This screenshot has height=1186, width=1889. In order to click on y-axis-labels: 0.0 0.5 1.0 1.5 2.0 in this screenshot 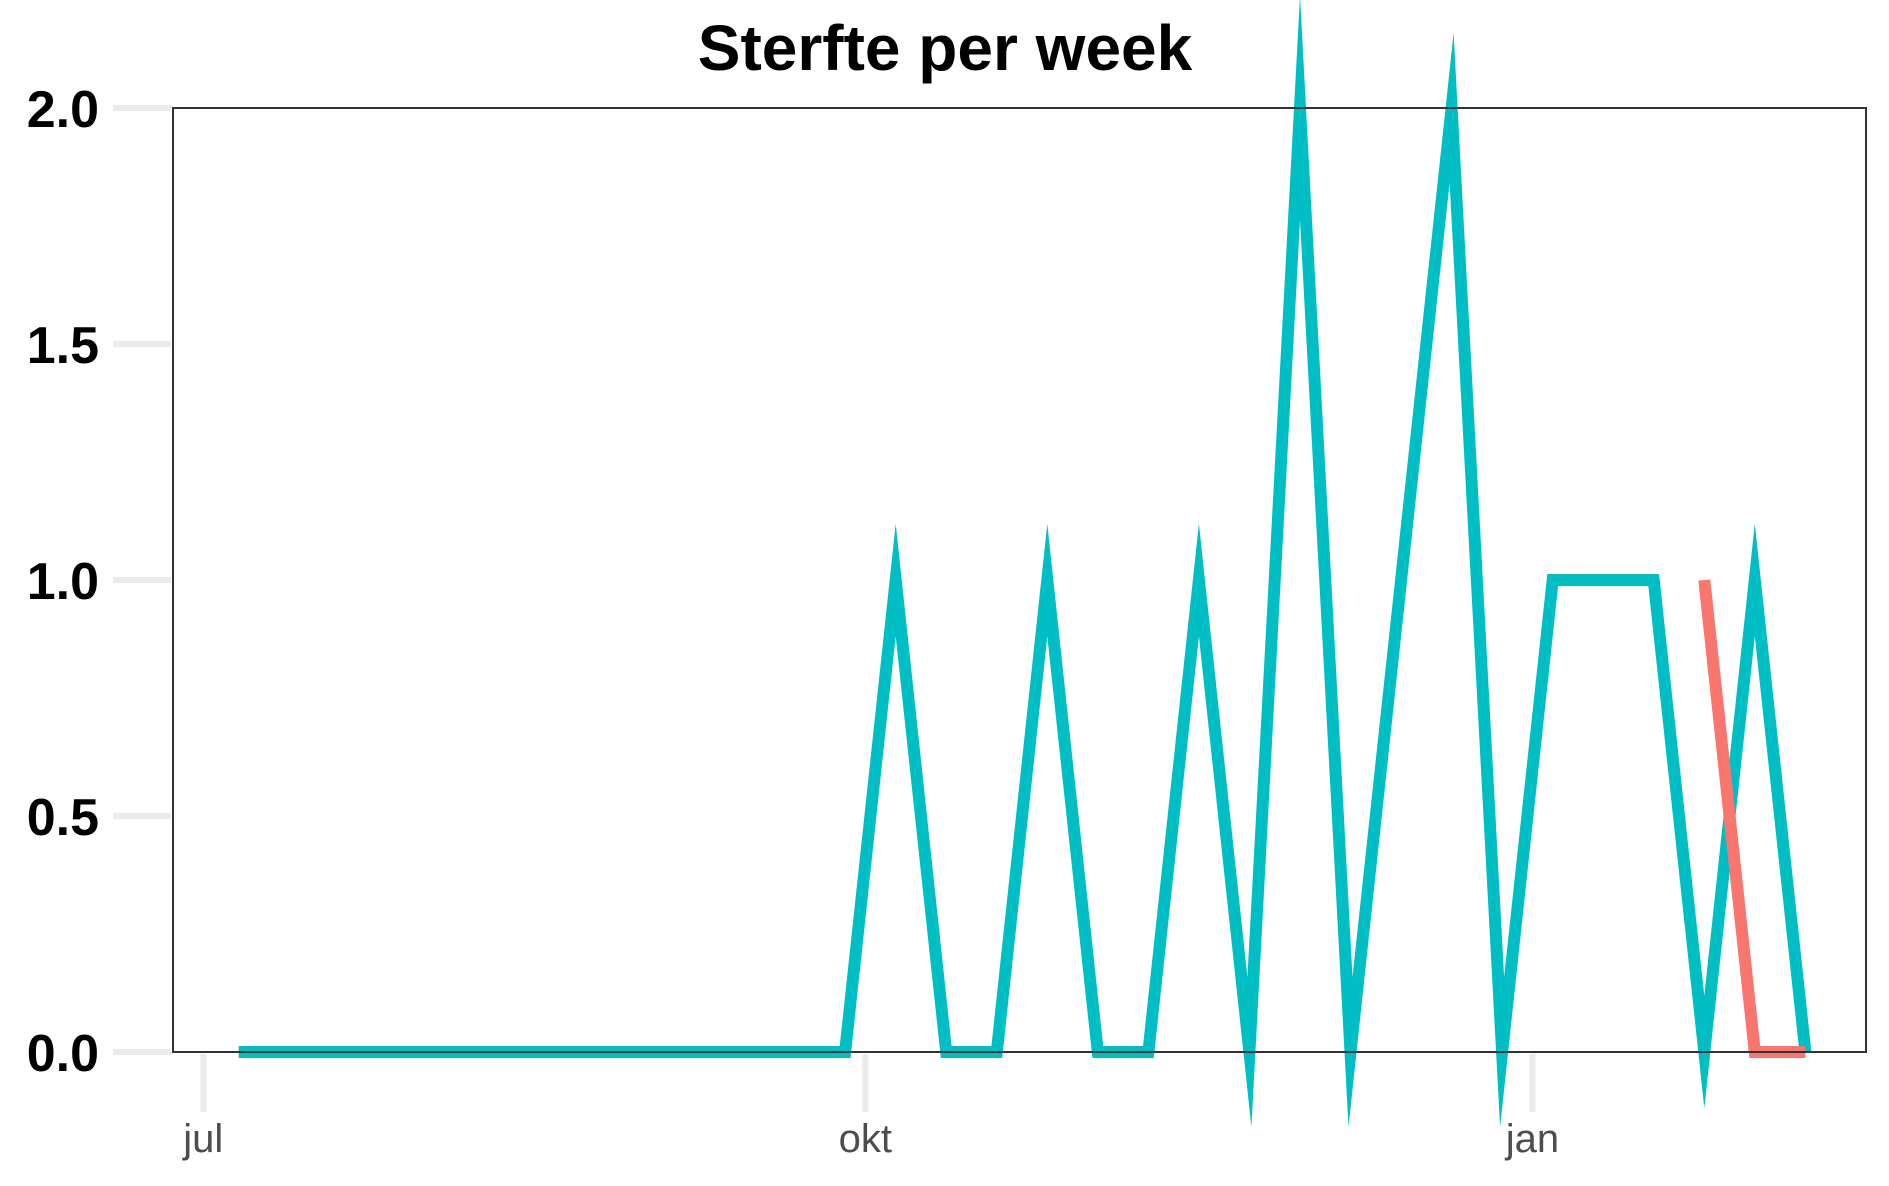, I will do `click(63, 582)`.